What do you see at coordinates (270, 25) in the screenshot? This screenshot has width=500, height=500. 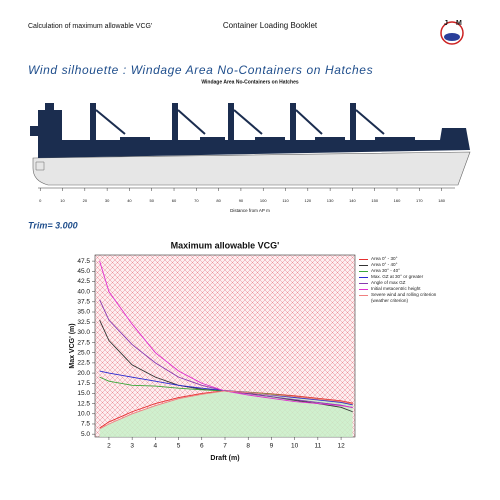 I see `header-center: Container Loading Booklet` at bounding box center [270, 25].